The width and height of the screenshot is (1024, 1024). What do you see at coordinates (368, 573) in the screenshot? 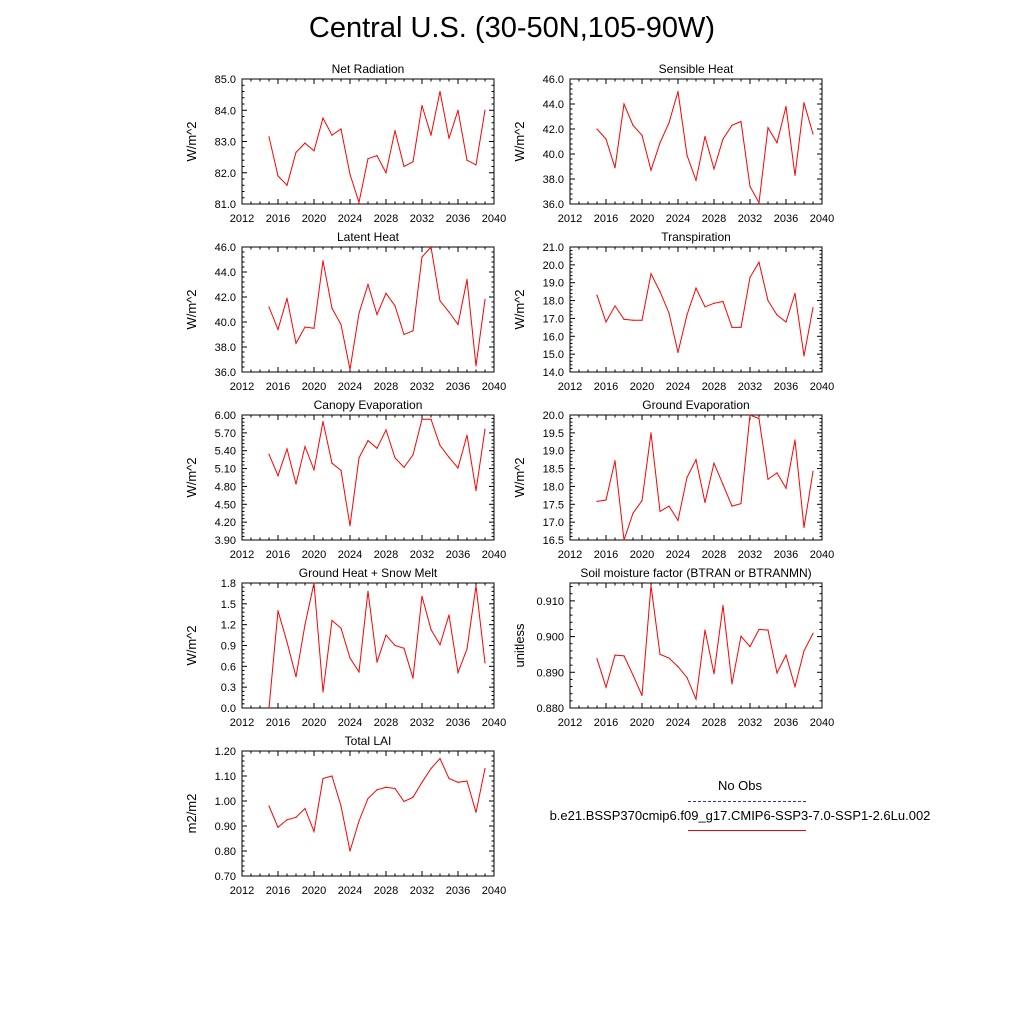
I see `panel-title: Ground Heat + Snow Melt` at bounding box center [368, 573].